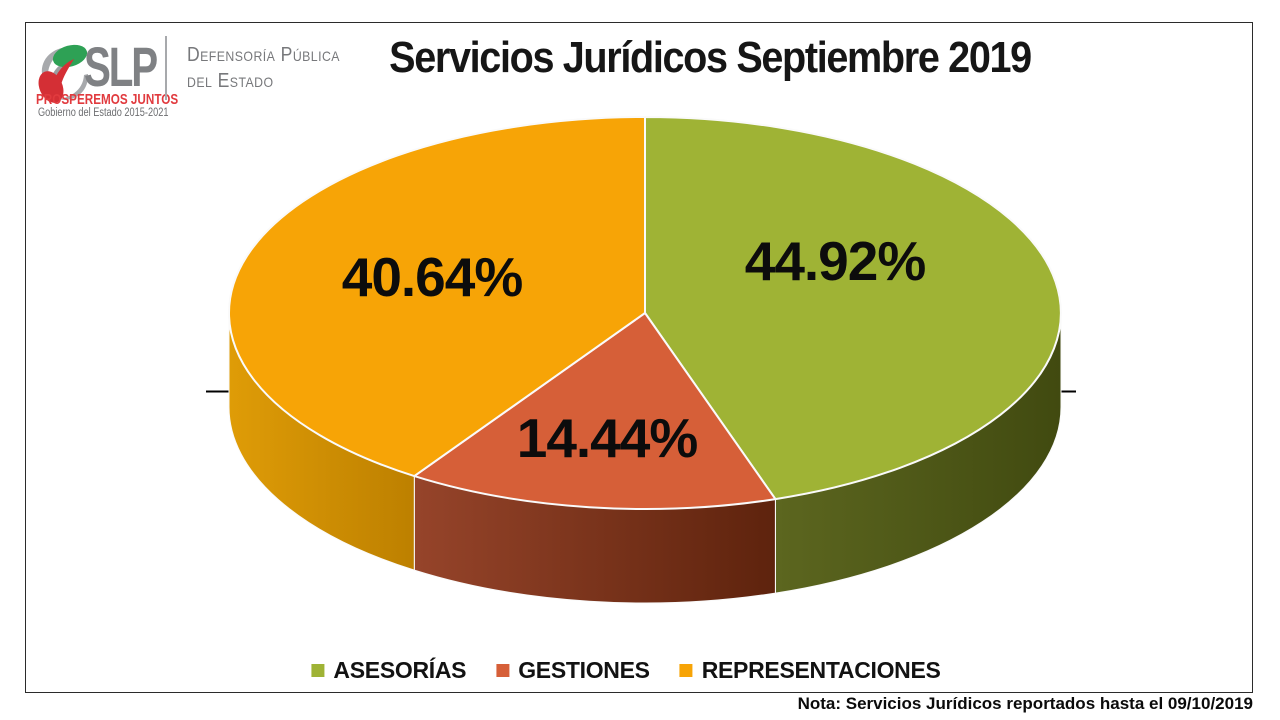  What do you see at coordinates (230, 81) in the screenshot?
I see `department-name-line2: del Estado` at bounding box center [230, 81].